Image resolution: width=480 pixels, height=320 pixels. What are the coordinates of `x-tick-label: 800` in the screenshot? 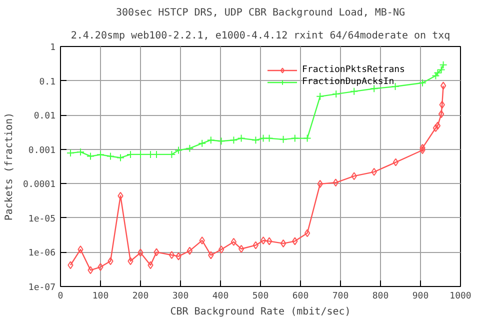 It's located at (380, 297).